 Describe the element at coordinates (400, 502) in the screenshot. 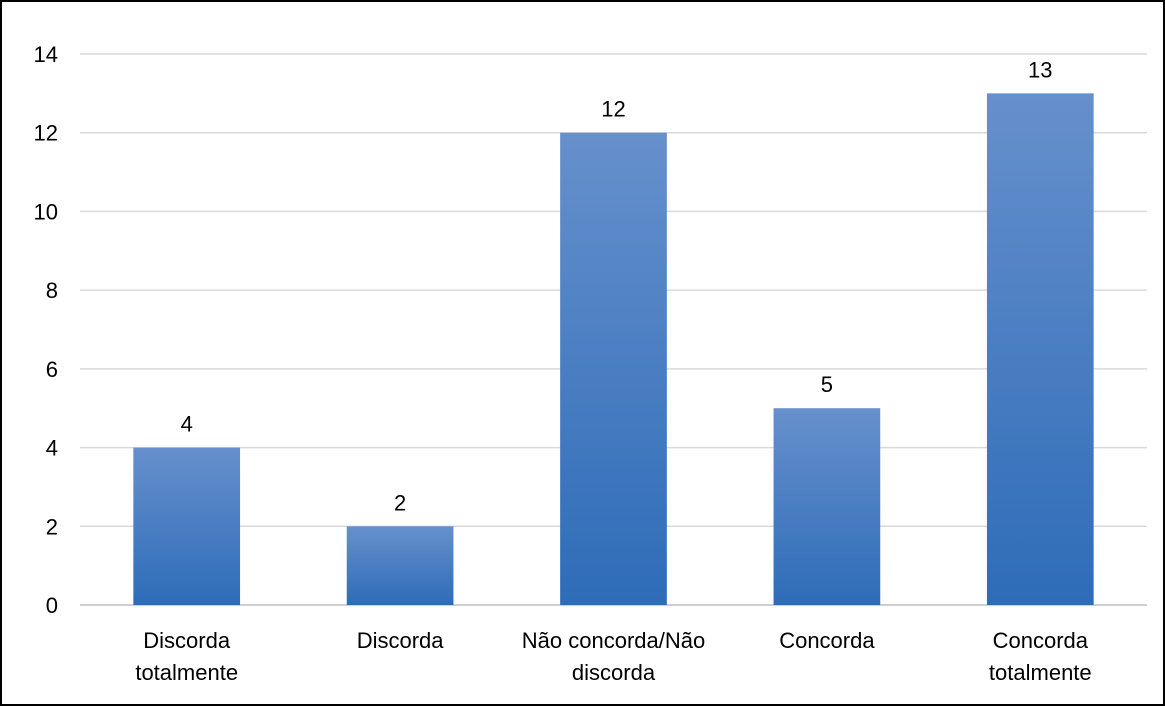

I see `data-label-2: 2` at that location.